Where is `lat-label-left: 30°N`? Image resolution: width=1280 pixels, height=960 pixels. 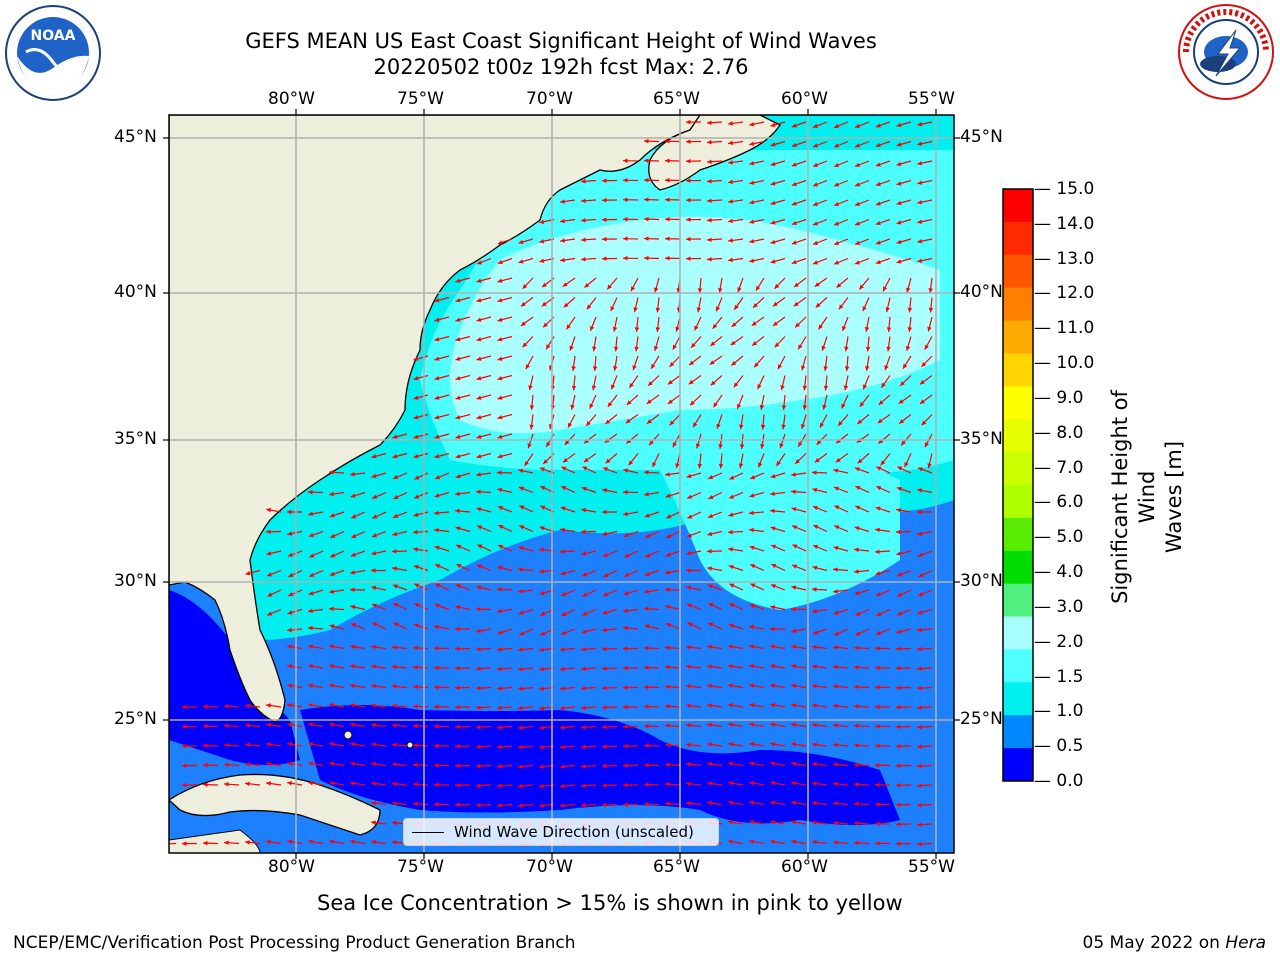 lat-label-left: 30°N is located at coordinates (135, 581).